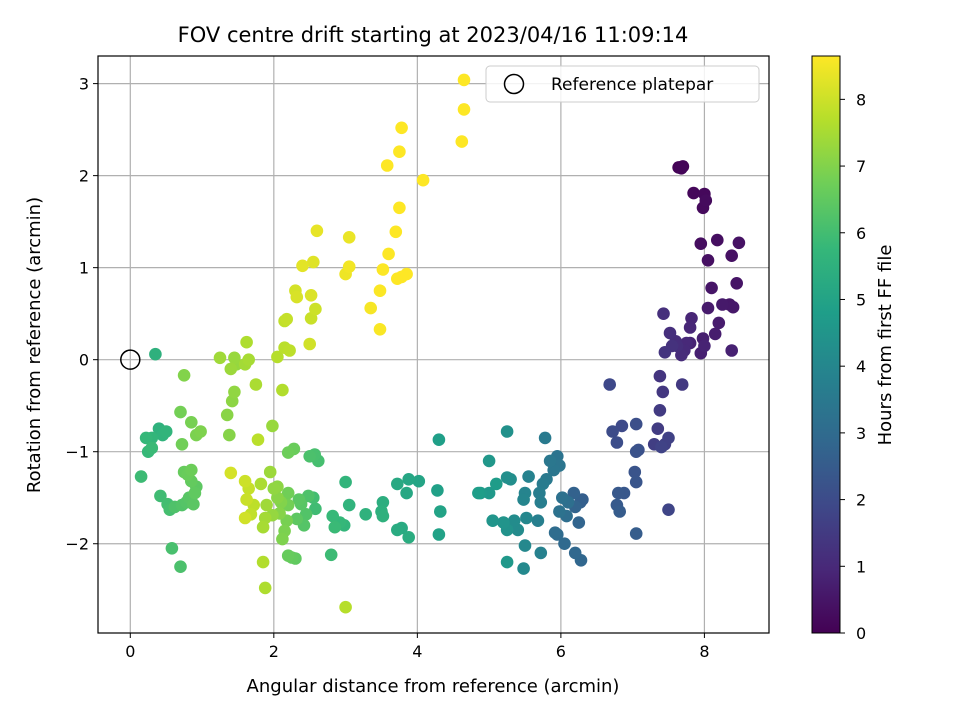  What do you see at coordinates (861, 566) in the screenshot?
I see `colorbar-tick-label: 1` at bounding box center [861, 566].